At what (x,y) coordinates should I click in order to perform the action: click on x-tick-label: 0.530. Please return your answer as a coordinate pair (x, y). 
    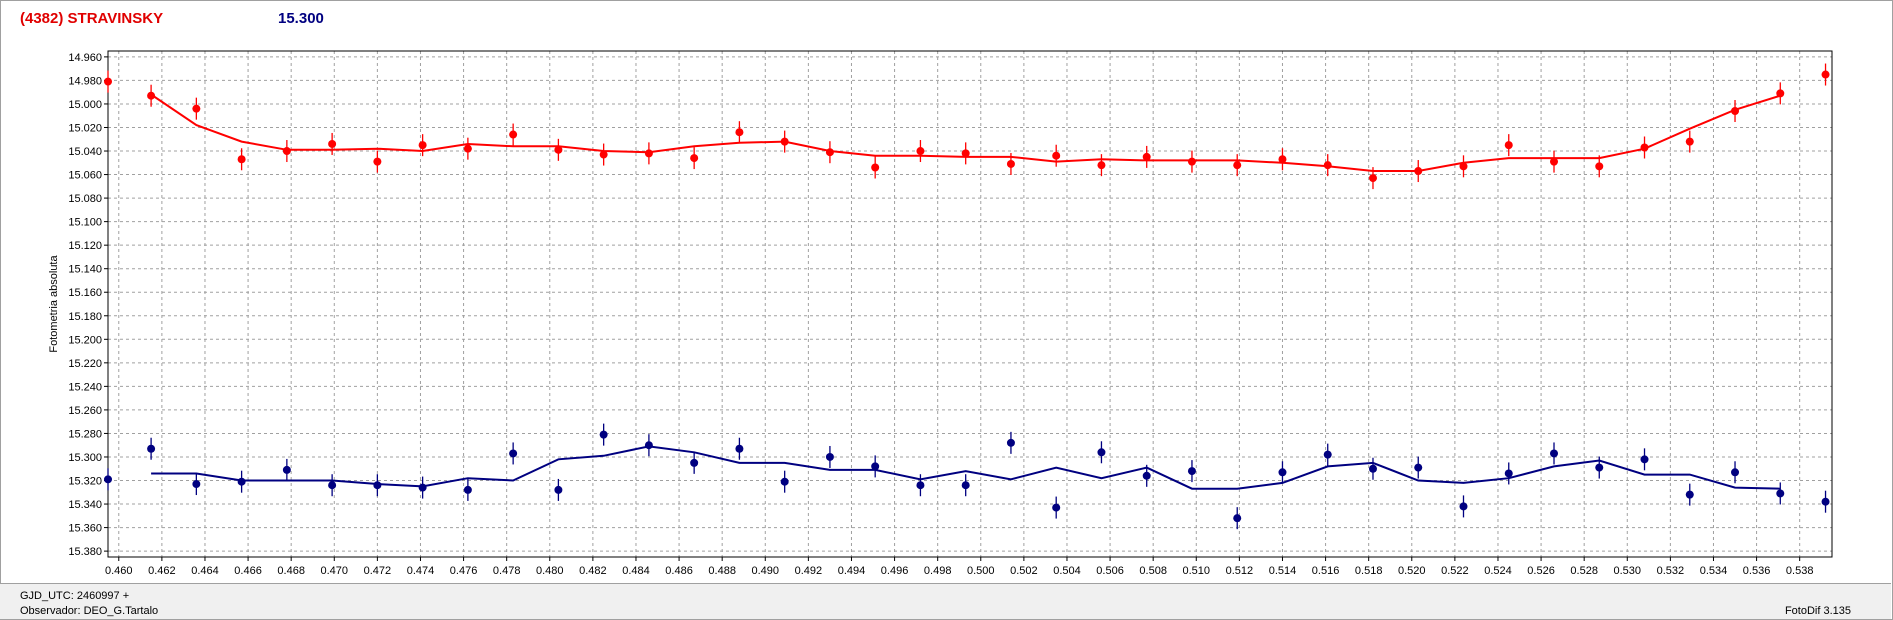
    Looking at the image, I should click on (1628, 571).